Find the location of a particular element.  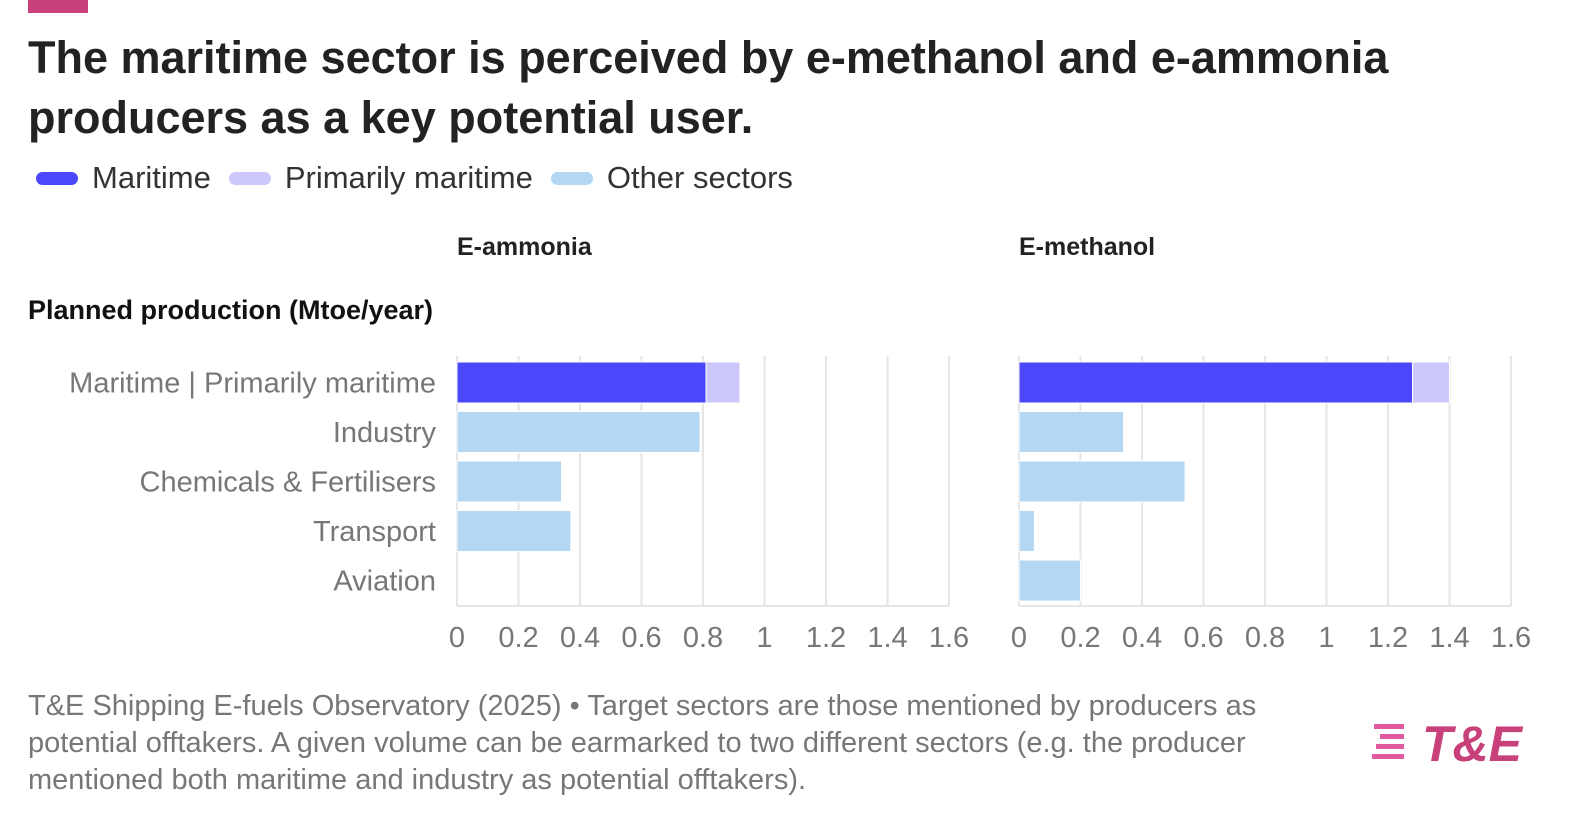

legend-item-other-sectors: Other sectors is located at coordinates (671, 178).